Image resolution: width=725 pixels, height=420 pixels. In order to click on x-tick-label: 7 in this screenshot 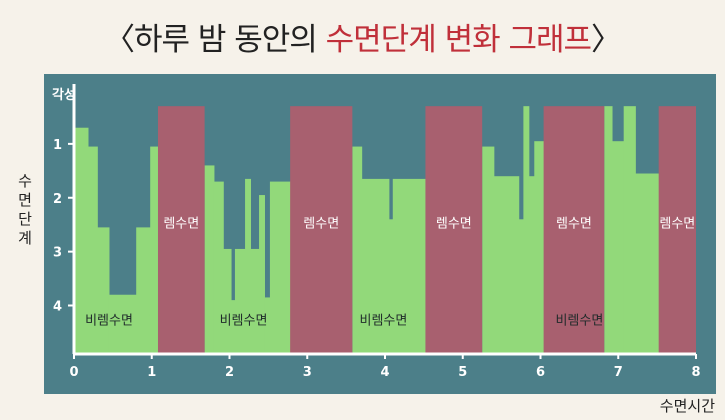, I will do `click(618, 372)`.